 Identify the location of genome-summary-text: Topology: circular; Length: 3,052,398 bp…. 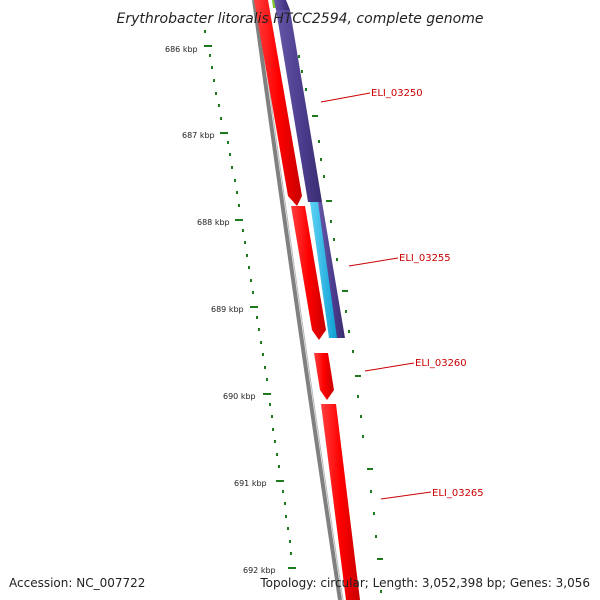
(425, 583).